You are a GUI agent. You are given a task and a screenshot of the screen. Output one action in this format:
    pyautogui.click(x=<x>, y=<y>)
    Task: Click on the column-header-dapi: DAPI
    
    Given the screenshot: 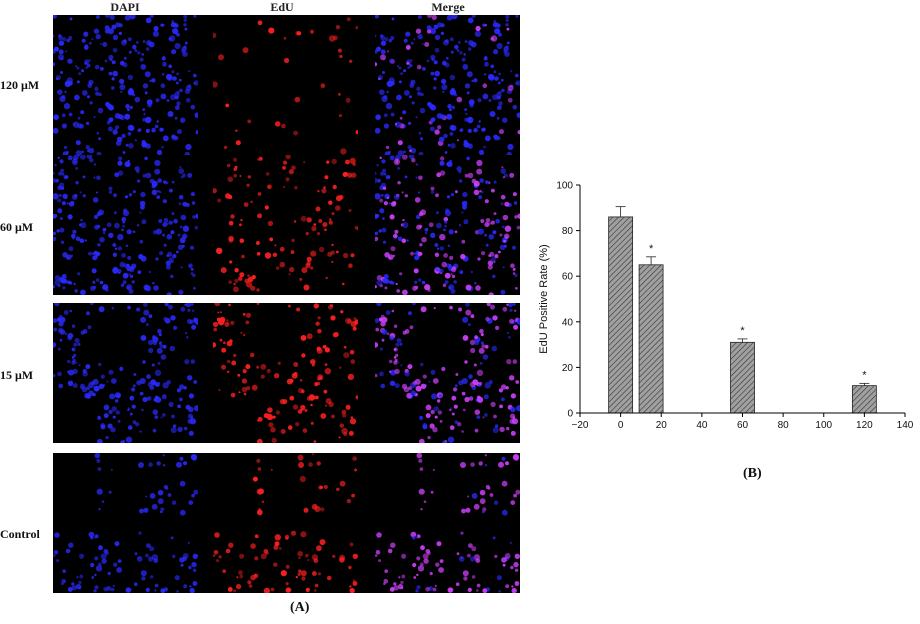 What is the action you would take?
    pyautogui.click(x=125, y=7)
    